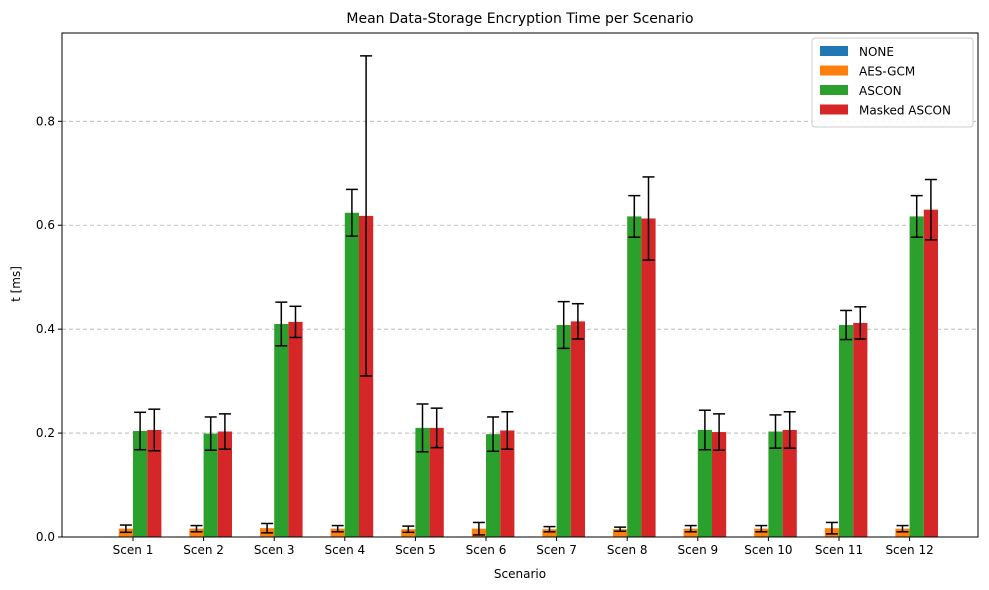 The image size is (989, 590). I want to click on x-tick-label: Scen 10, so click(768, 550).